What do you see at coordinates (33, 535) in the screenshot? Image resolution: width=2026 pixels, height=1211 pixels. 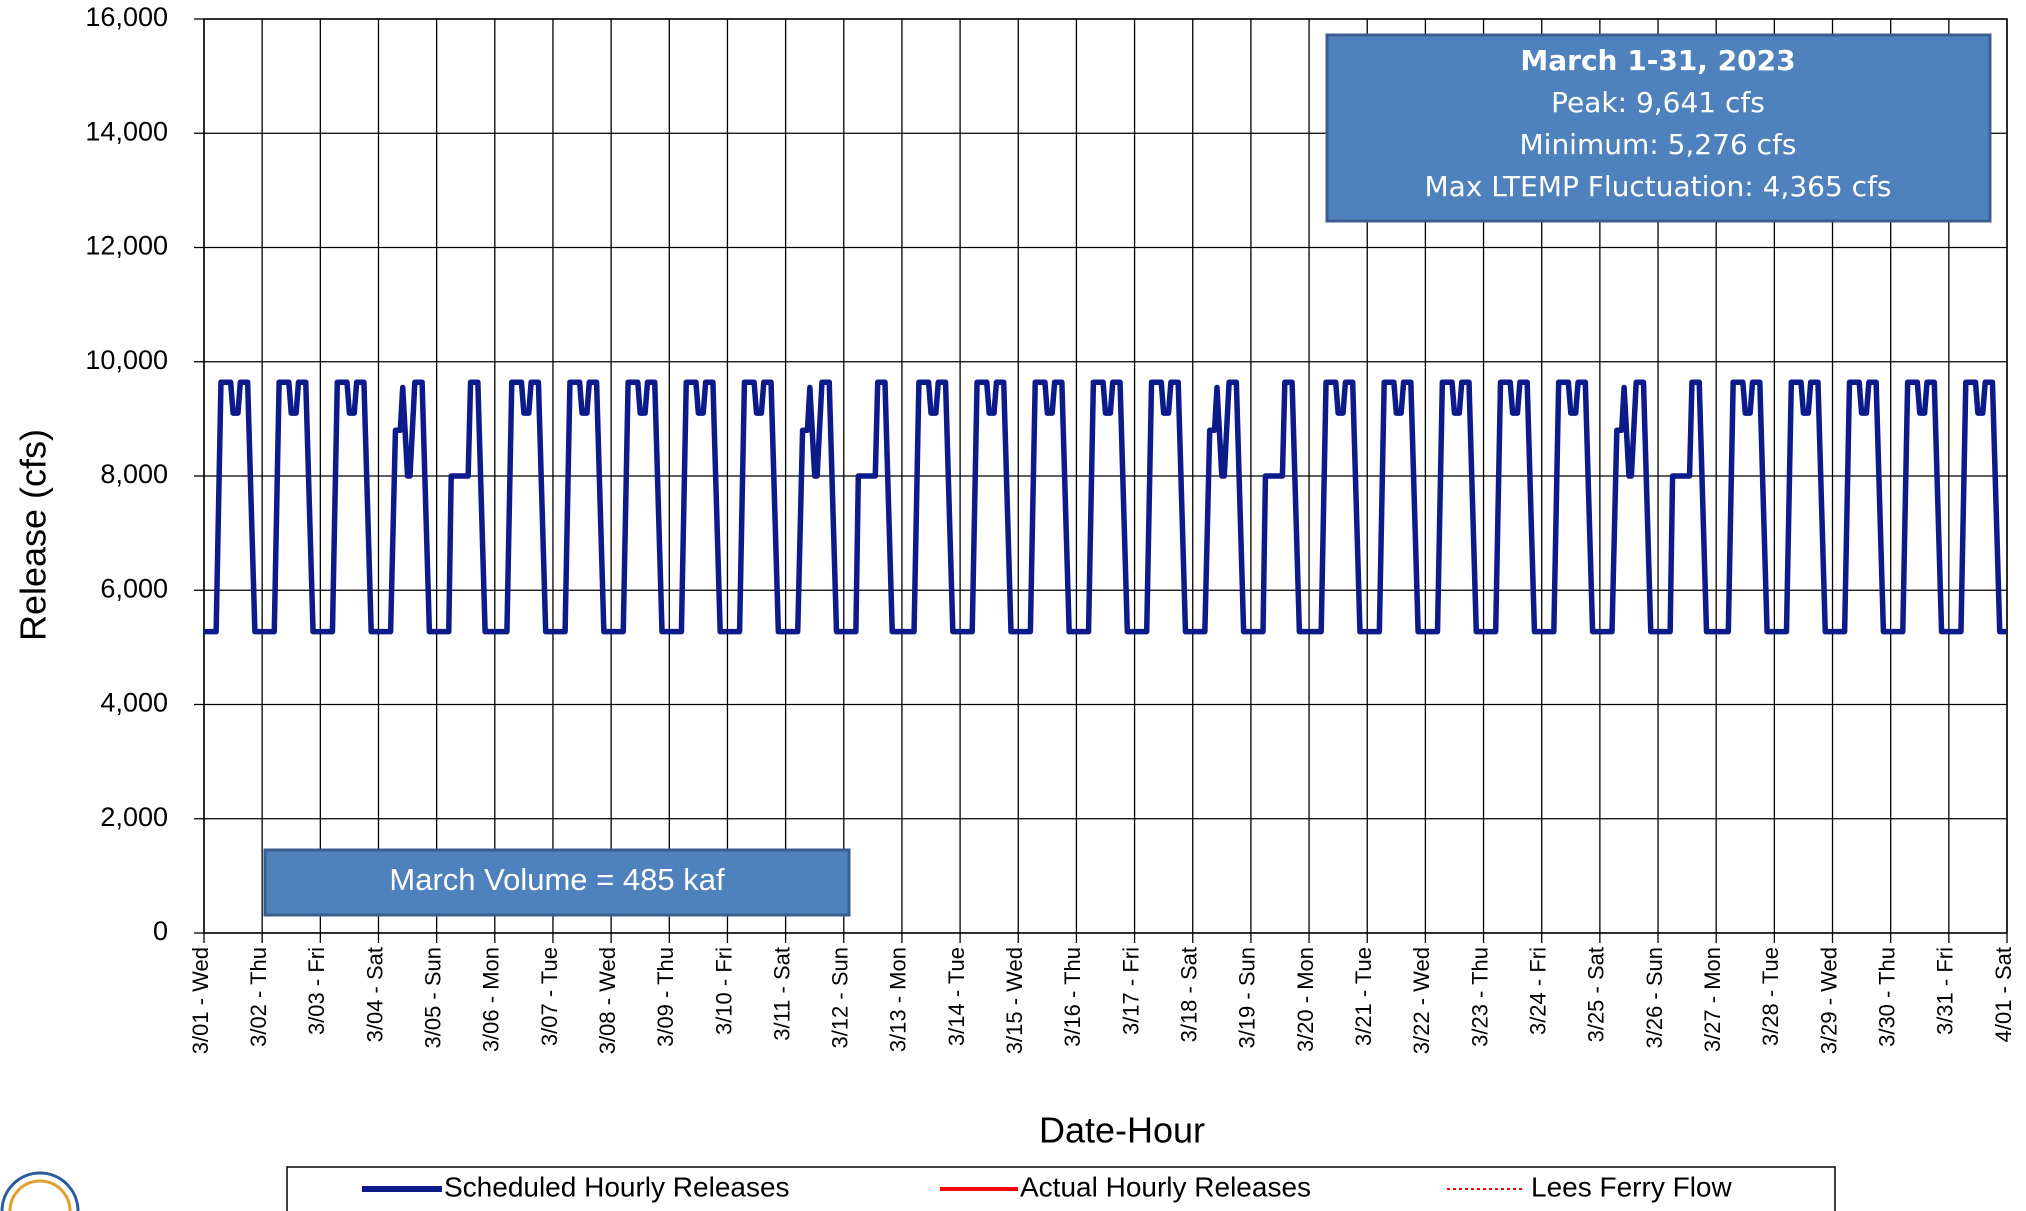 I see `y-axis-label: Release (cfs)` at bounding box center [33, 535].